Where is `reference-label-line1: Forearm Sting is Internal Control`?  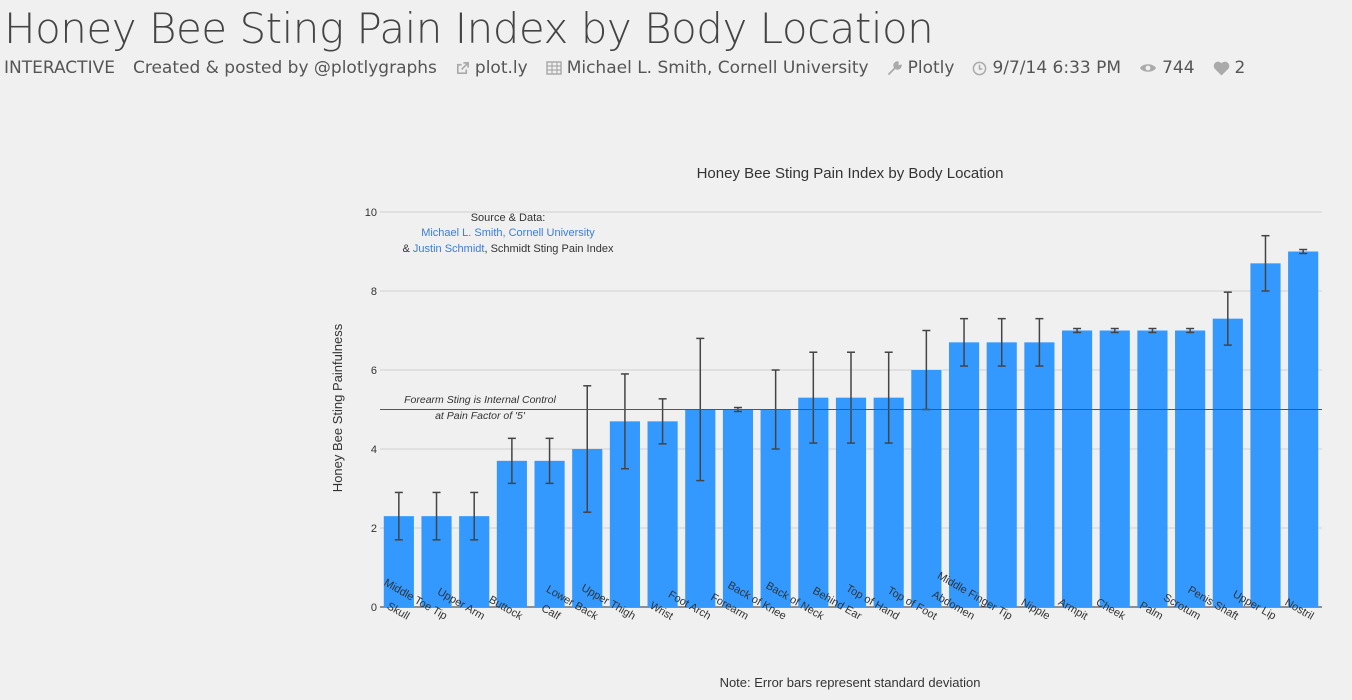 reference-label-line1: Forearm Sting is Internal Control is located at coordinates (480, 400).